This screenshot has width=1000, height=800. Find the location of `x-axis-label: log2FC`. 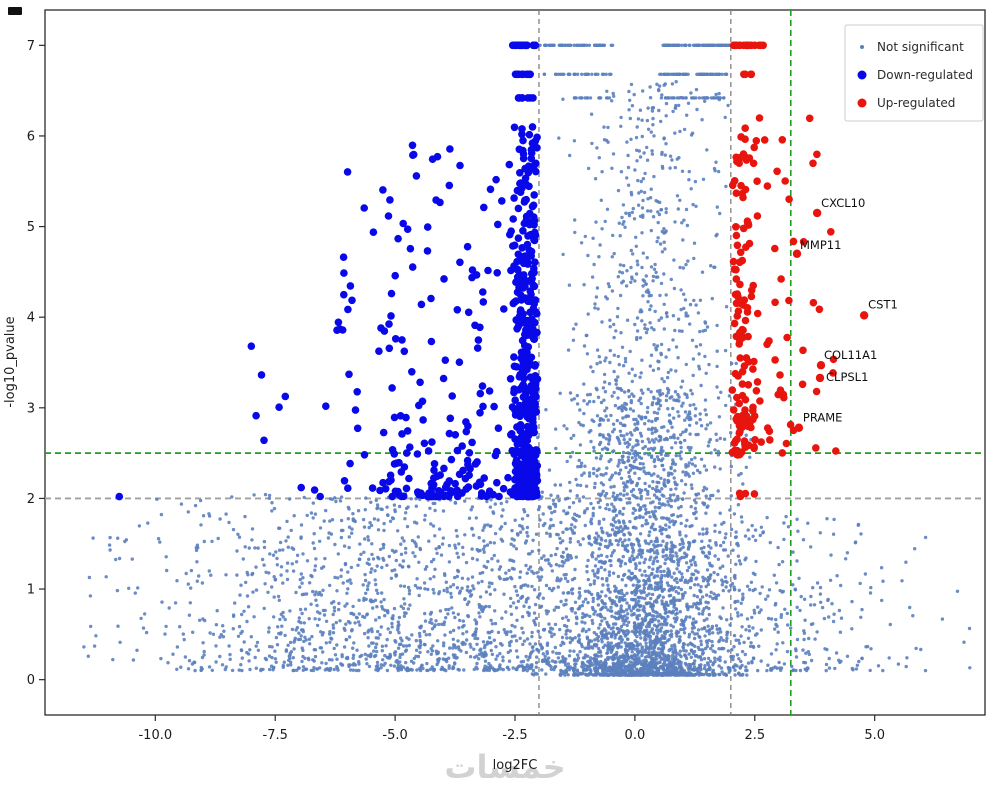

x-axis-label: log2FC is located at coordinates (515, 765).